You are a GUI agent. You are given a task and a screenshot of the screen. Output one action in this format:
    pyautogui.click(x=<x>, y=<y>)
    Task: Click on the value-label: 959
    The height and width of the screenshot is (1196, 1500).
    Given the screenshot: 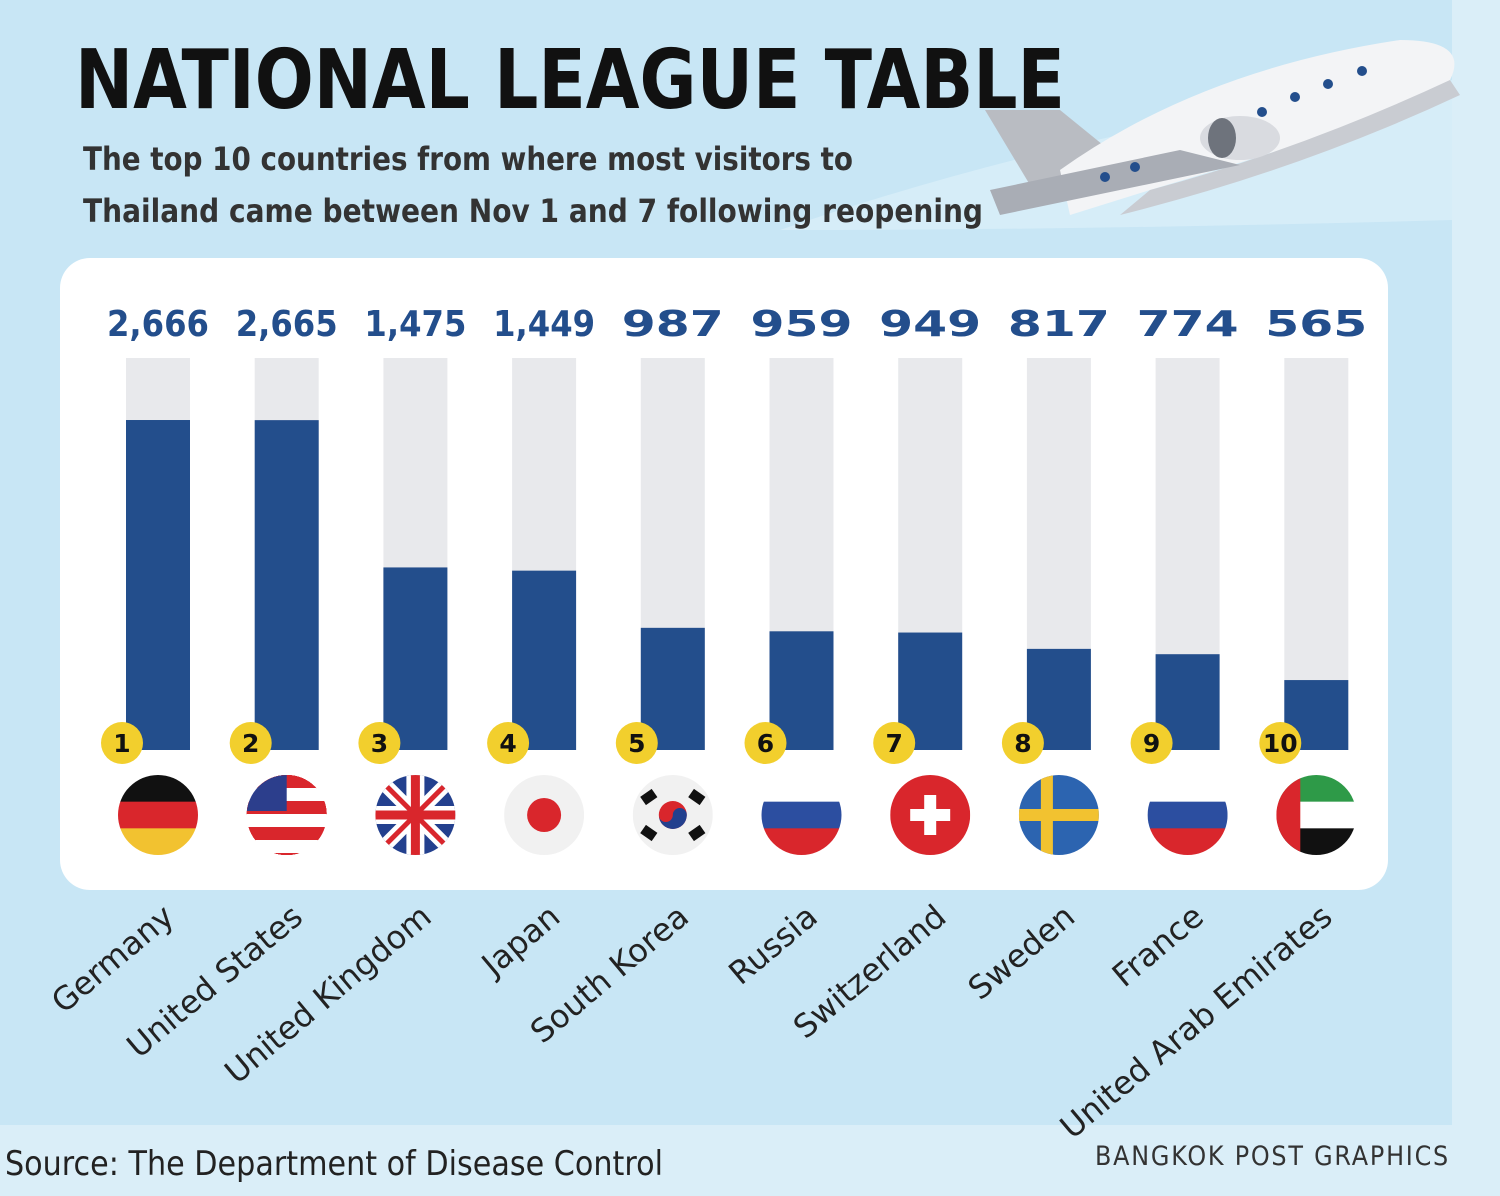 What is the action you would take?
    pyautogui.click(x=802, y=324)
    